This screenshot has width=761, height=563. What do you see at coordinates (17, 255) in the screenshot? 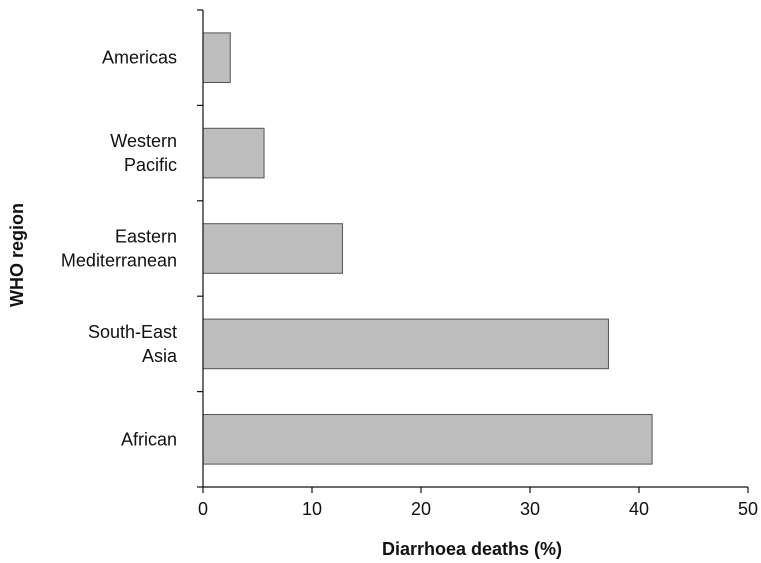
I see `y-axis-title: WHO region` at bounding box center [17, 255].